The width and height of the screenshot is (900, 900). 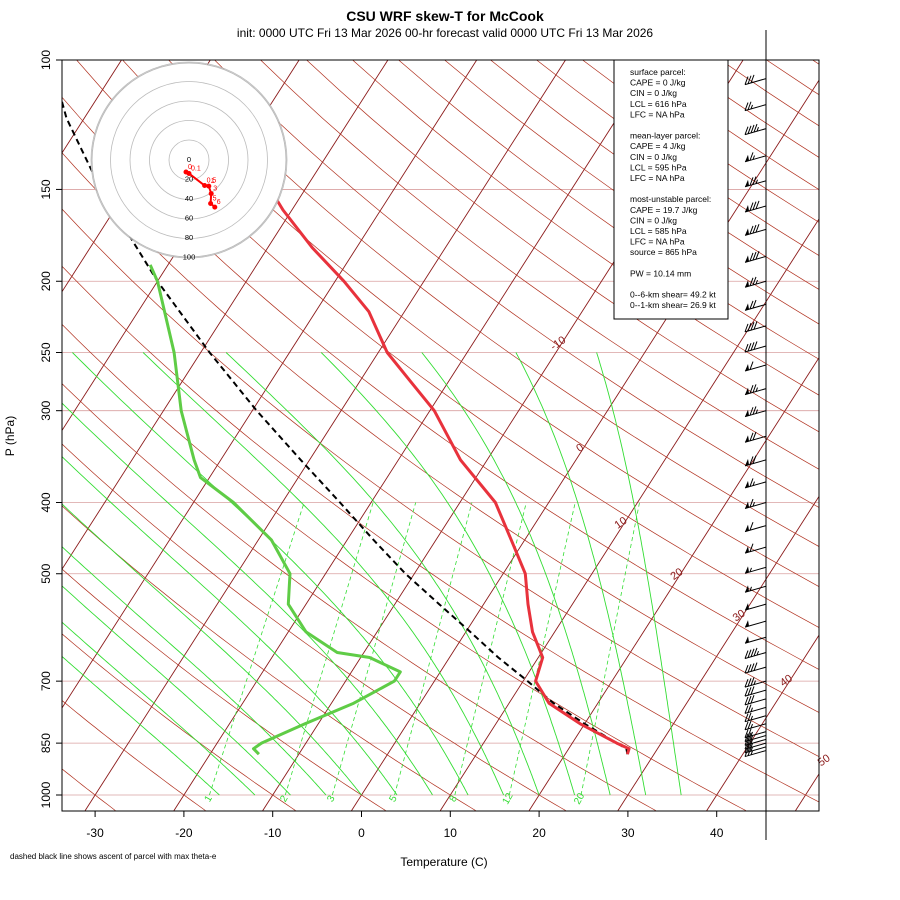 I want to click on hodograph-ring-label: 20, so click(x=189, y=179).